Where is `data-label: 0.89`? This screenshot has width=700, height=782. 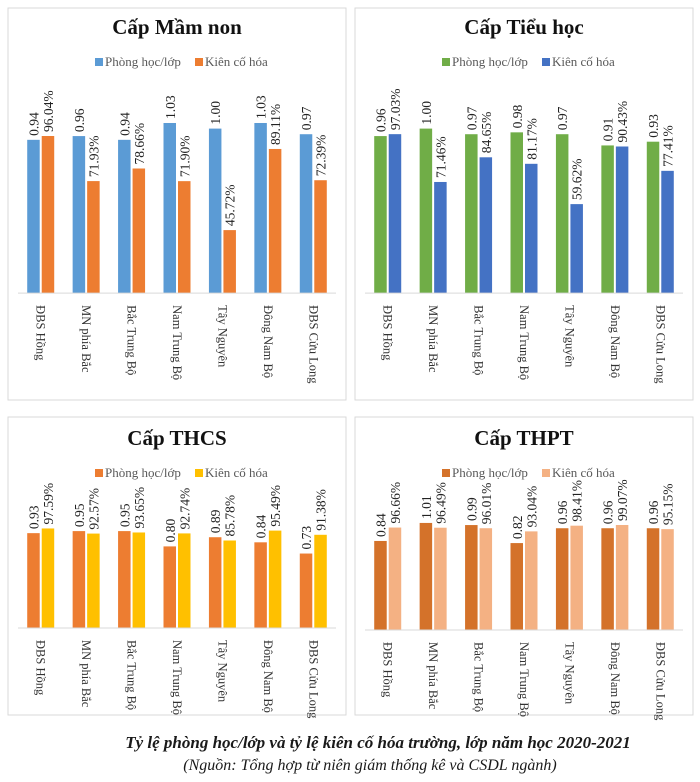 data-label: 0.89 is located at coordinates (215, 521).